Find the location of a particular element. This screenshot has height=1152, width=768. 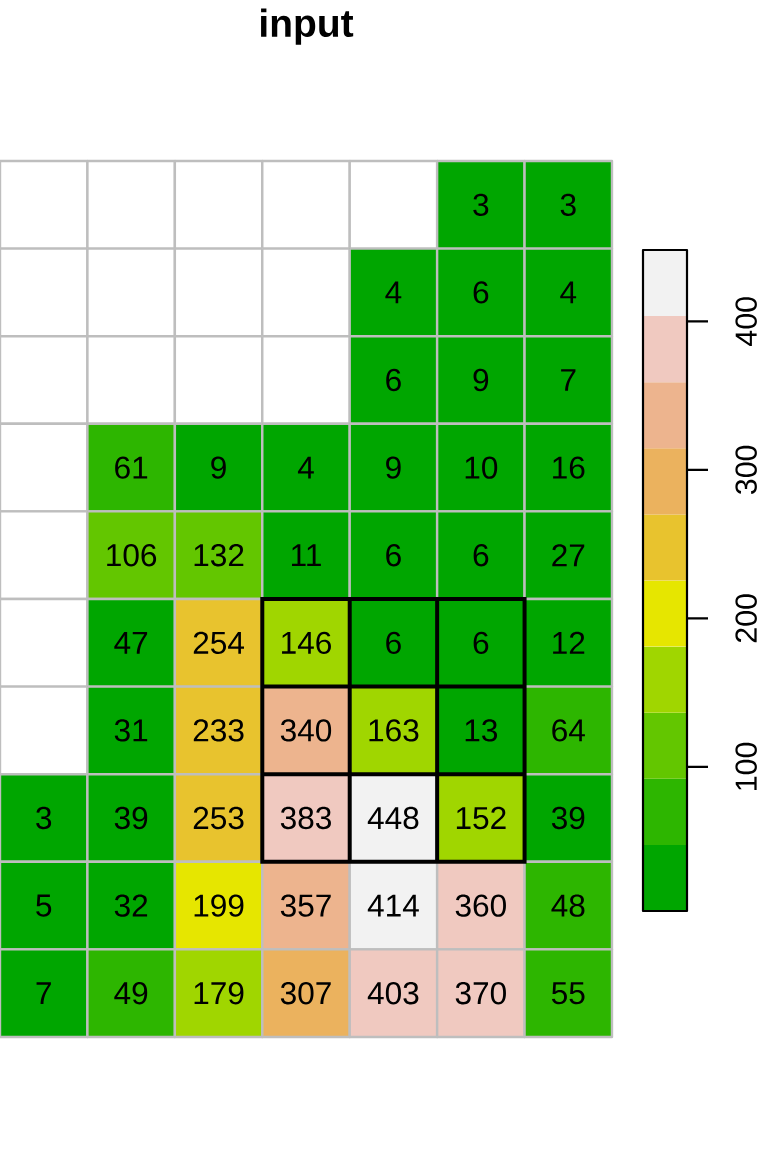

color-bar-label: 100 is located at coordinates (746, 766).